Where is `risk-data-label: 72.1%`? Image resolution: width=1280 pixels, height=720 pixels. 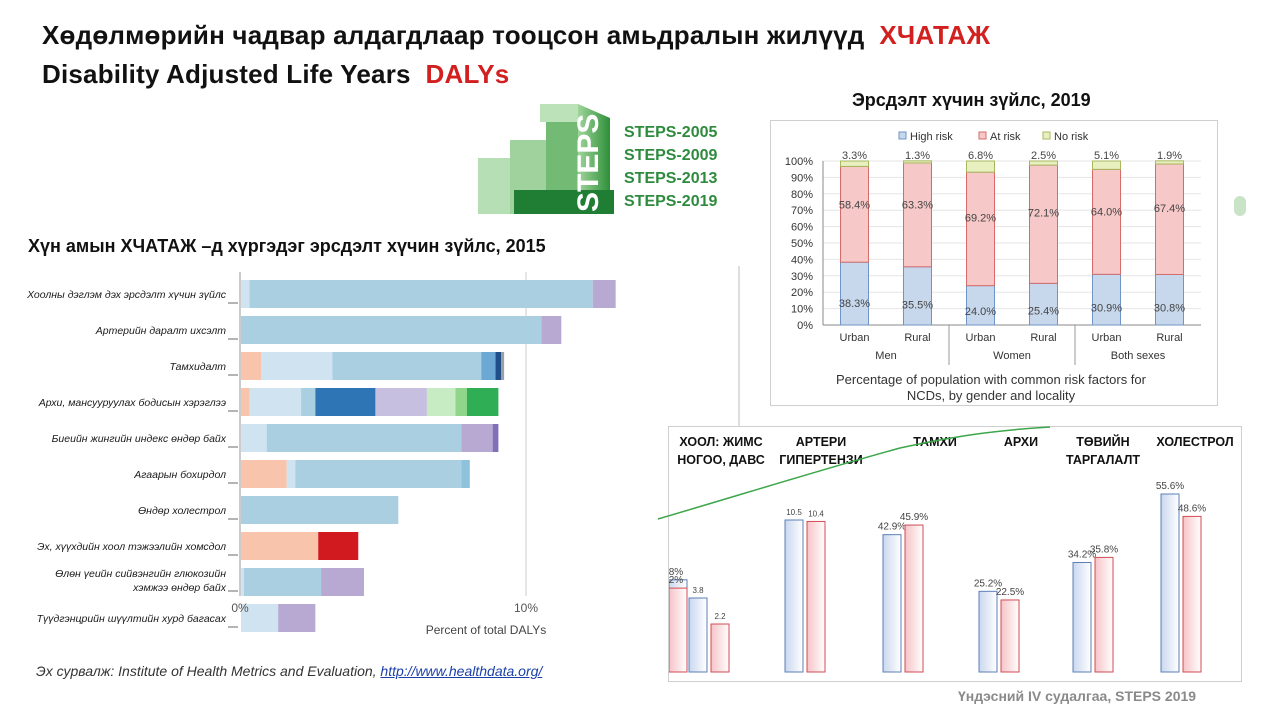
risk-data-label: 72.1% is located at coordinates (1043, 213).